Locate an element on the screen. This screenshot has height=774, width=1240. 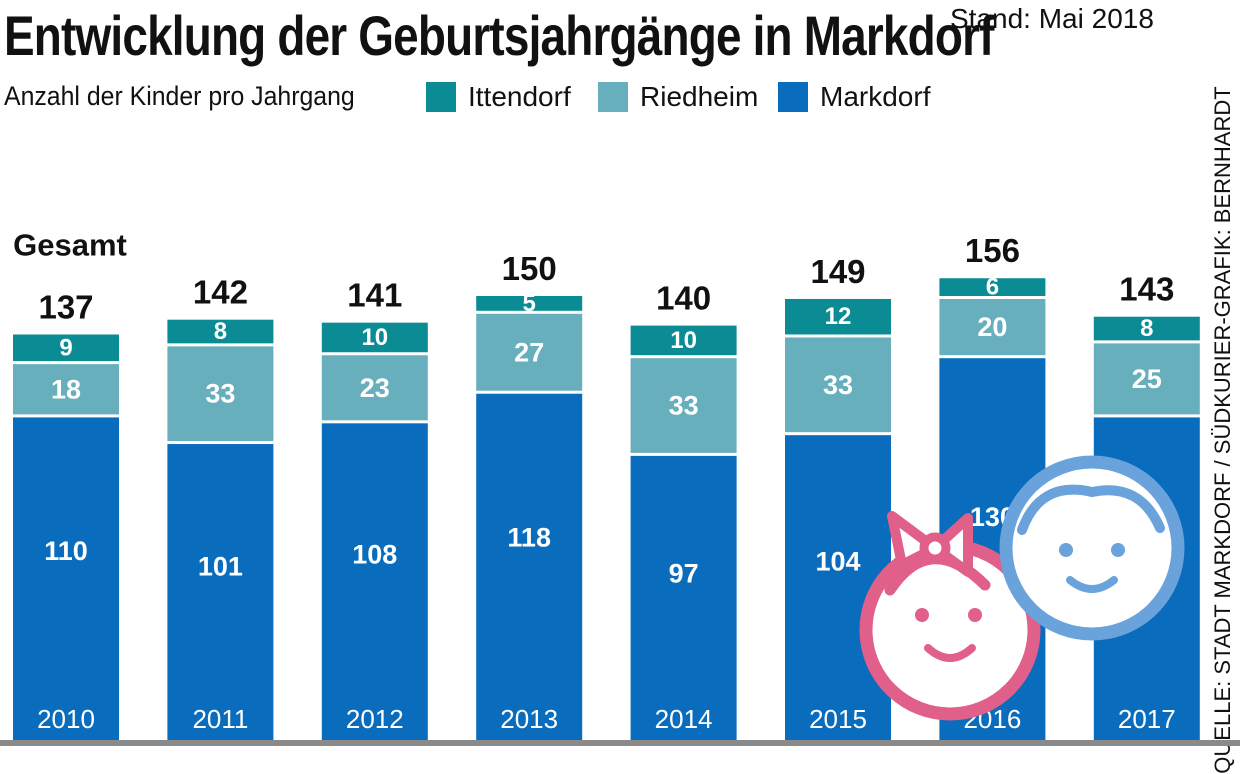
baby-boy-icon is located at coordinates (1092, 548).